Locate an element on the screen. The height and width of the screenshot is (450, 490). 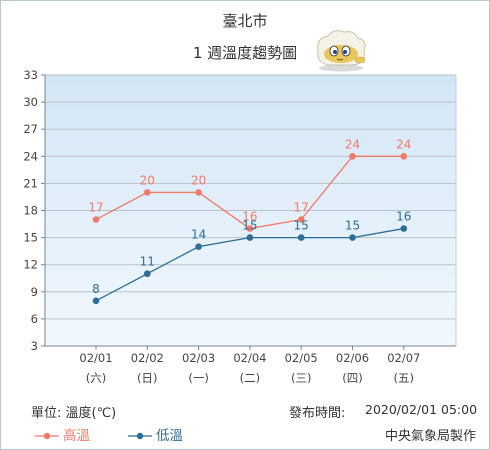
y-tick-label: 9 is located at coordinates (34, 292).